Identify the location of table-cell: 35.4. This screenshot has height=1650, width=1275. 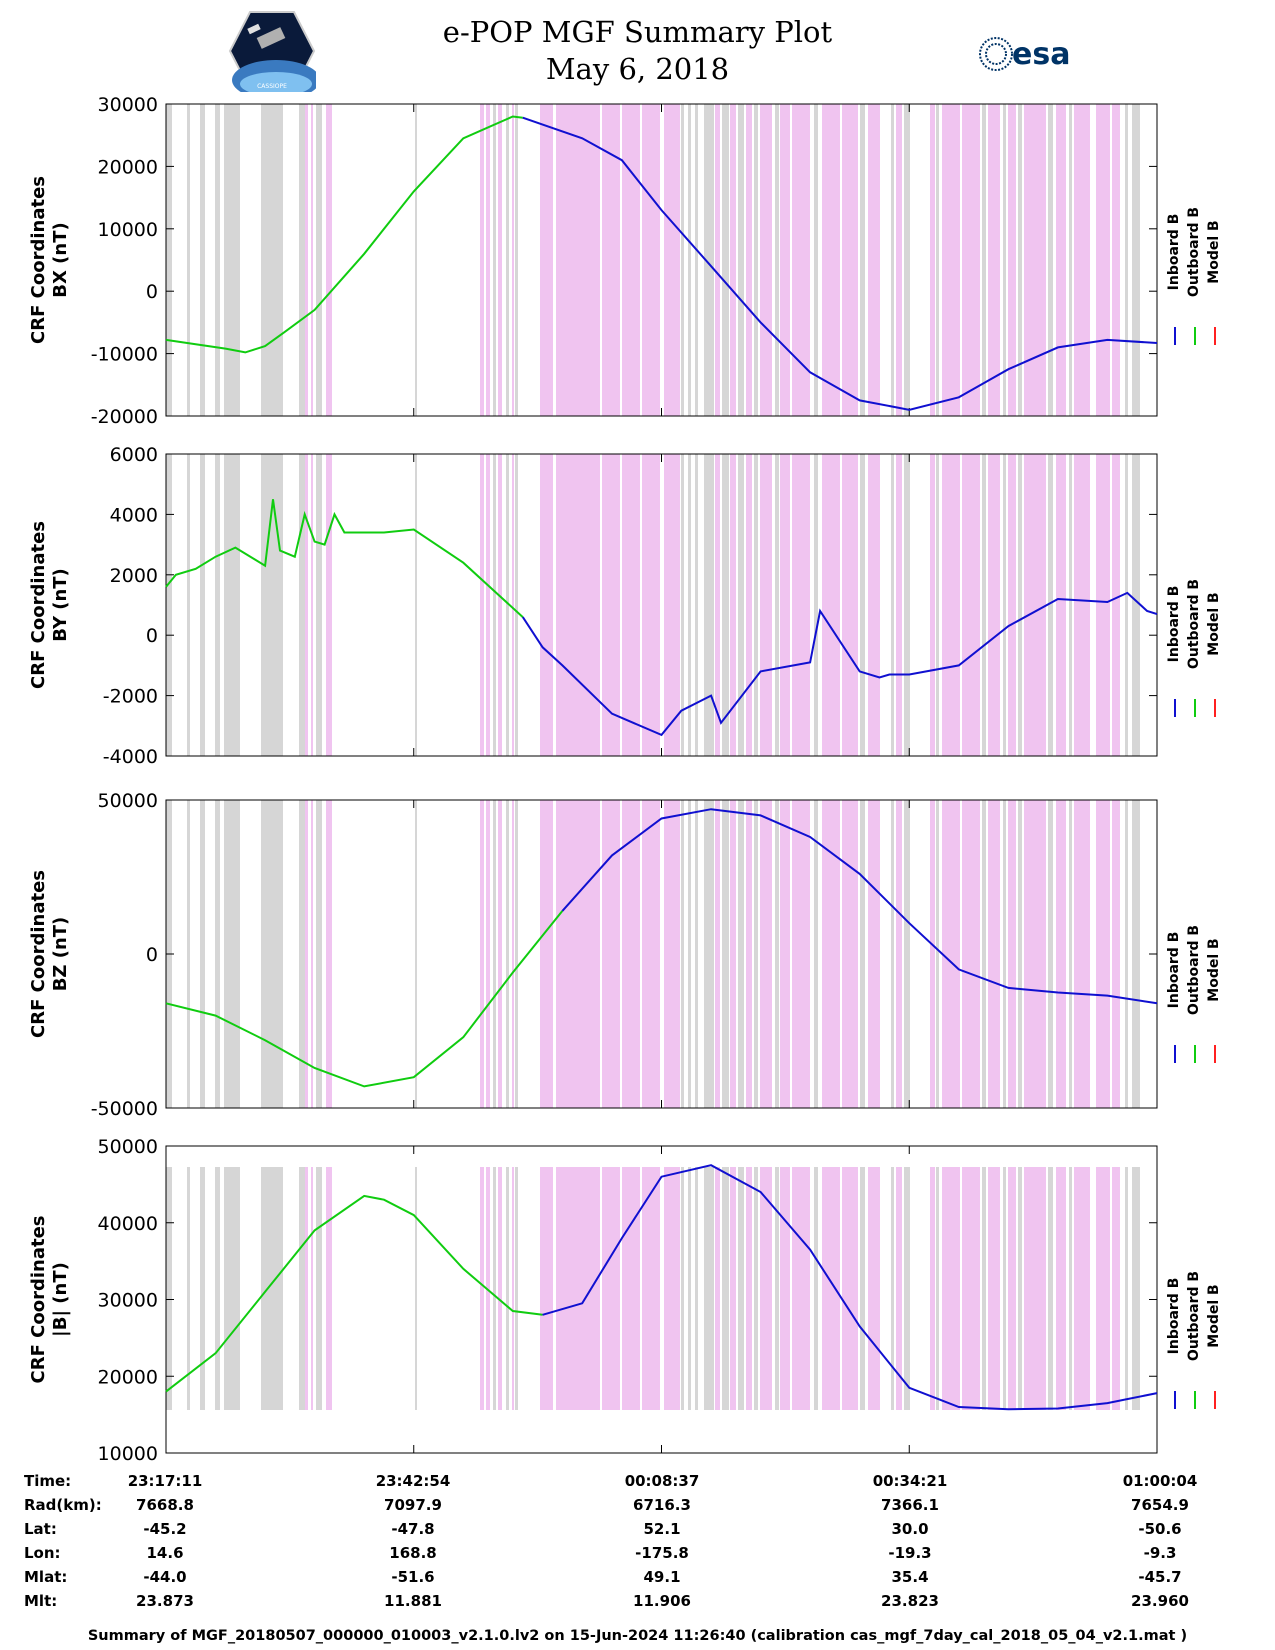
(910, 1577).